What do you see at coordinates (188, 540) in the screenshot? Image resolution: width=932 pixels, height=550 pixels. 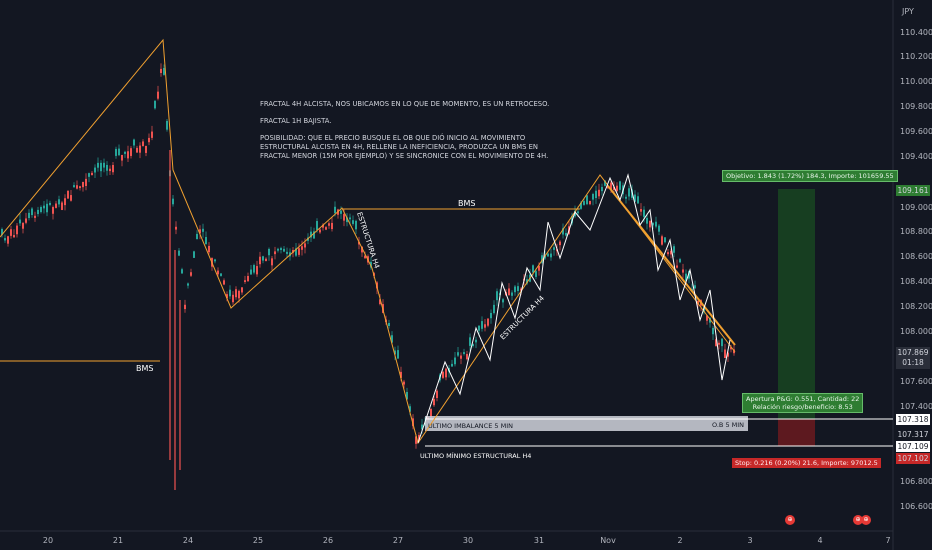 I see `time-tick: 24` at bounding box center [188, 540].